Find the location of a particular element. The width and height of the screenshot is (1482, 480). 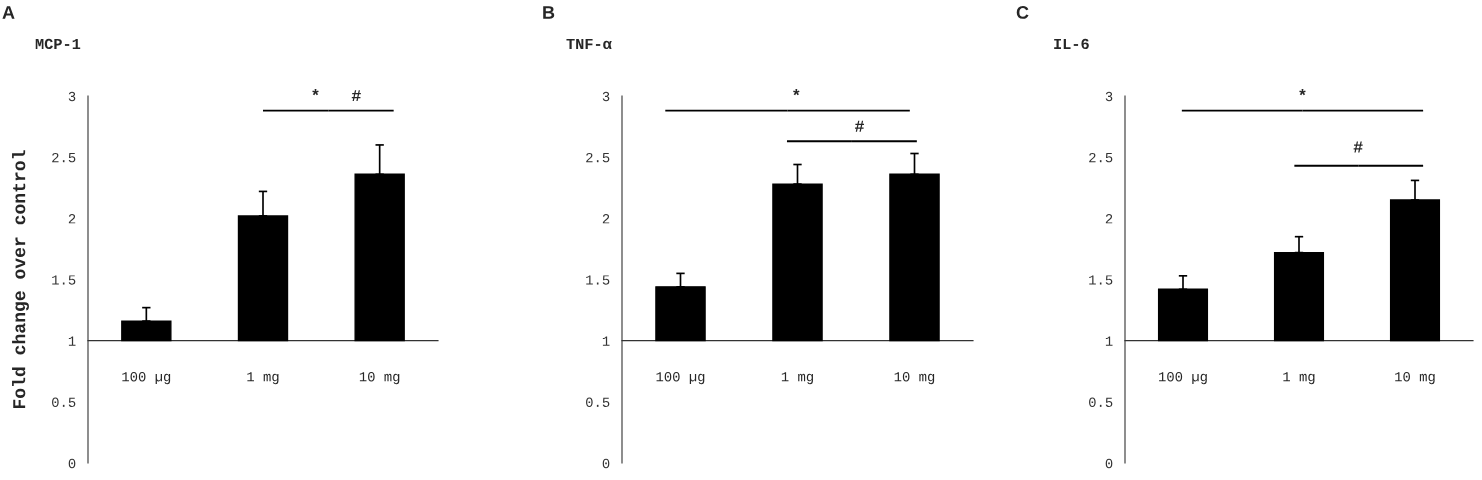

text: C is located at coordinates (1022, 12).